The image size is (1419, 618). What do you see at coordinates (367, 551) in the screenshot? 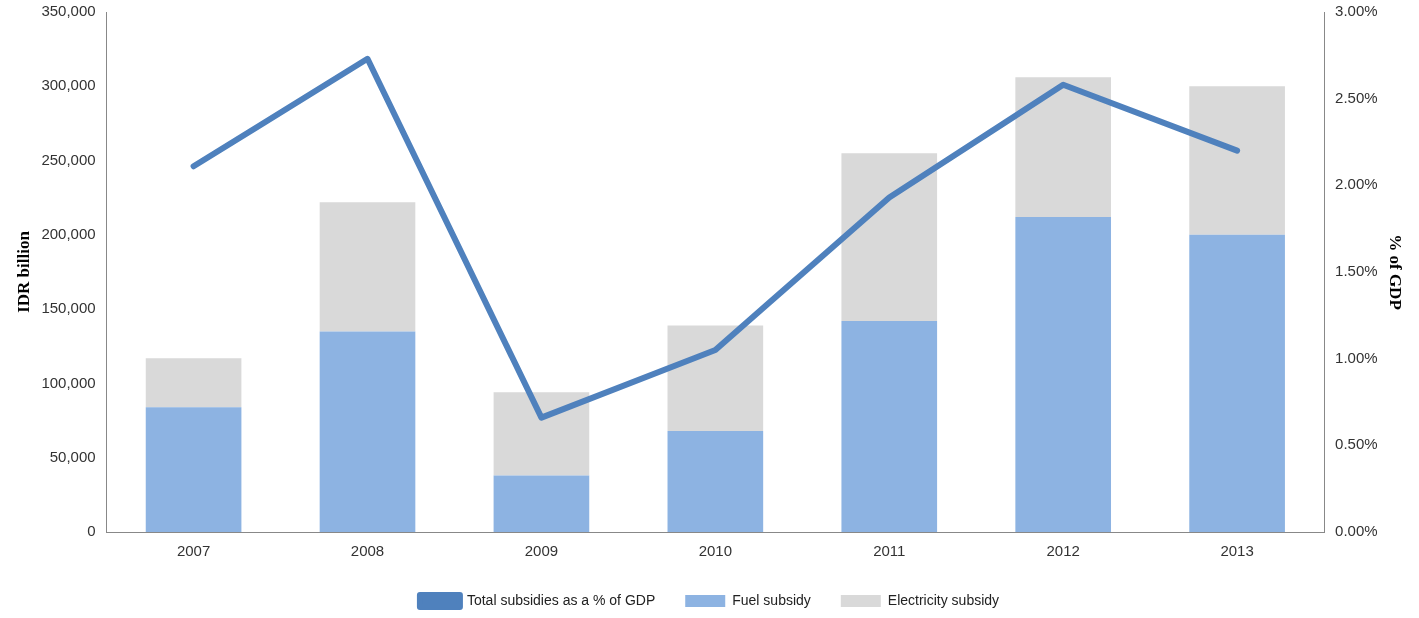
I see `x-tick-label: 2008` at bounding box center [367, 551].